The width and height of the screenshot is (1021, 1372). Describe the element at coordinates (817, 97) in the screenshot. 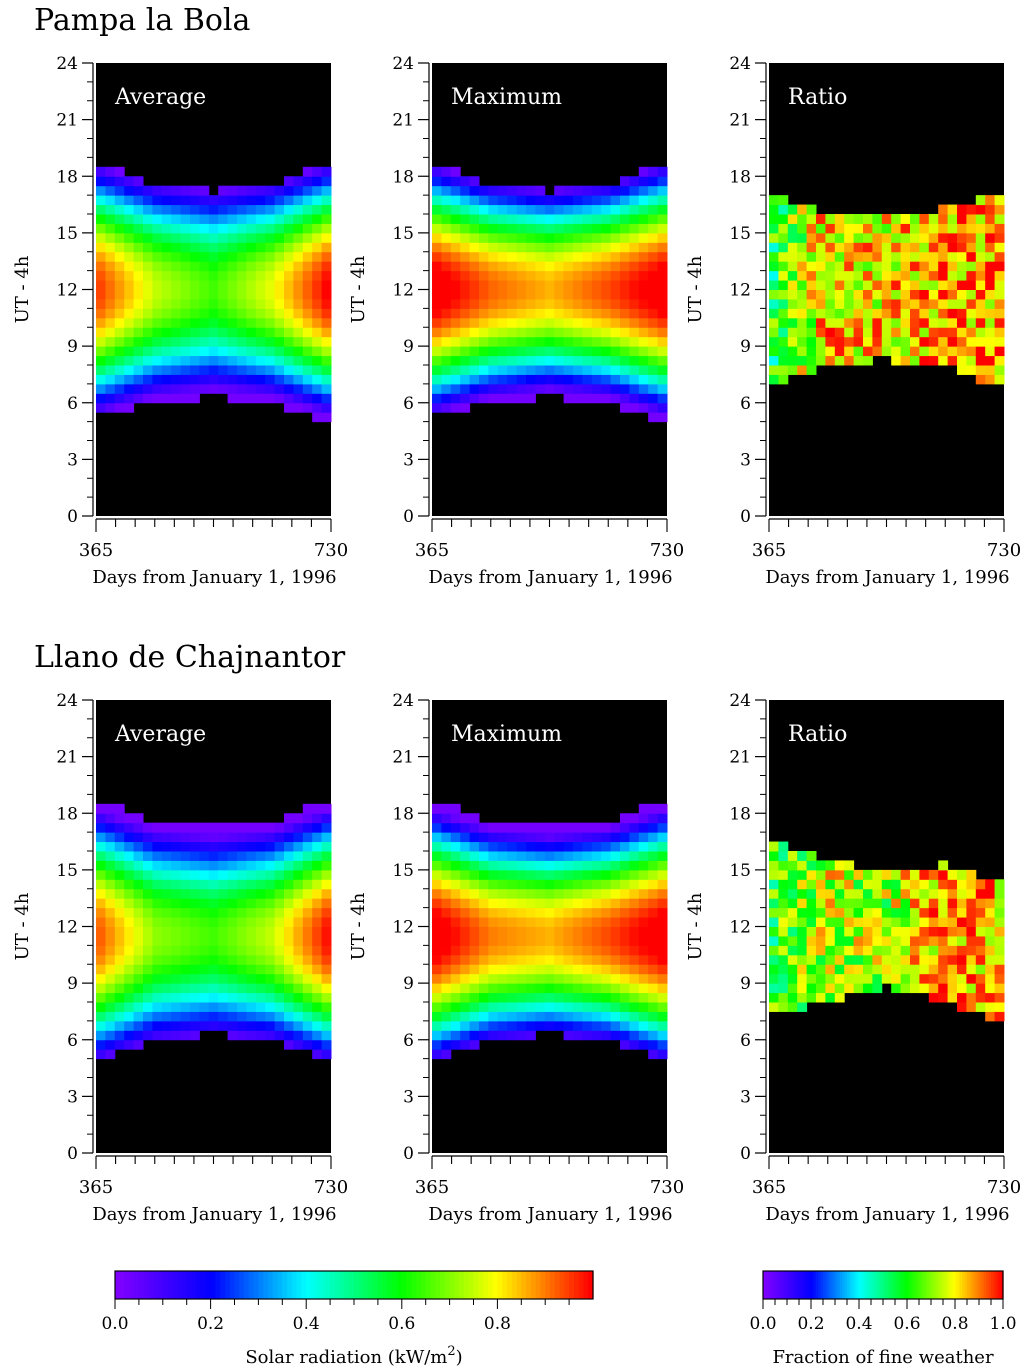

I see `panel-label: Ratio` at that location.